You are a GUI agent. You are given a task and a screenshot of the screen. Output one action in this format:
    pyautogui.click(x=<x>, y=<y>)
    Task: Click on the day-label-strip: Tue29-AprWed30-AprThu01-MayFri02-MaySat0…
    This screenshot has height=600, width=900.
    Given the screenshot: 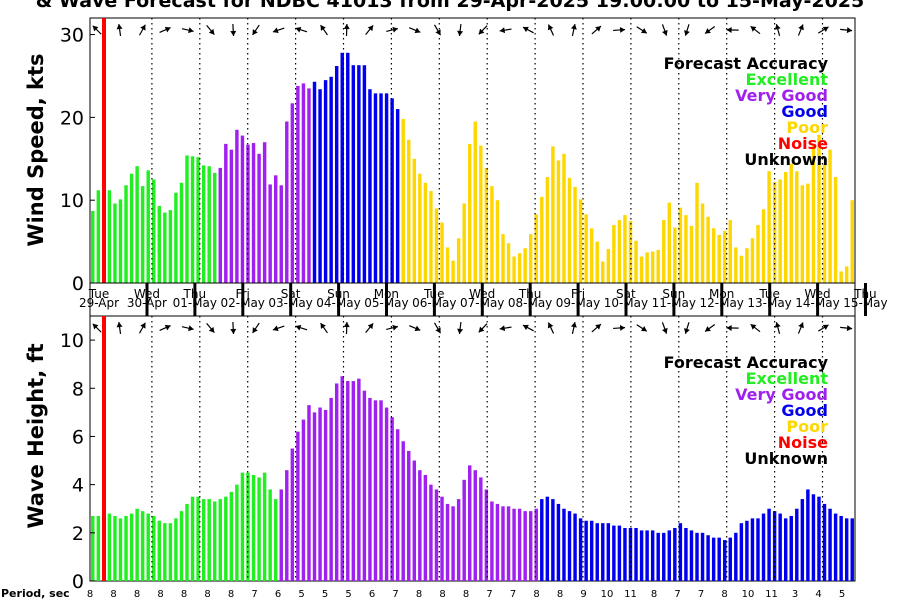 What is the action you would take?
    pyautogui.click(x=483, y=299)
    